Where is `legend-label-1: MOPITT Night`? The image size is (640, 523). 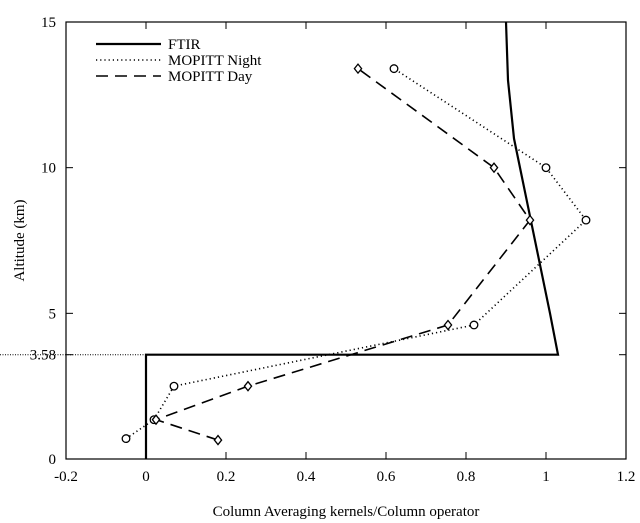
legend-label-1: MOPITT Night is located at coordinates (215, 61).